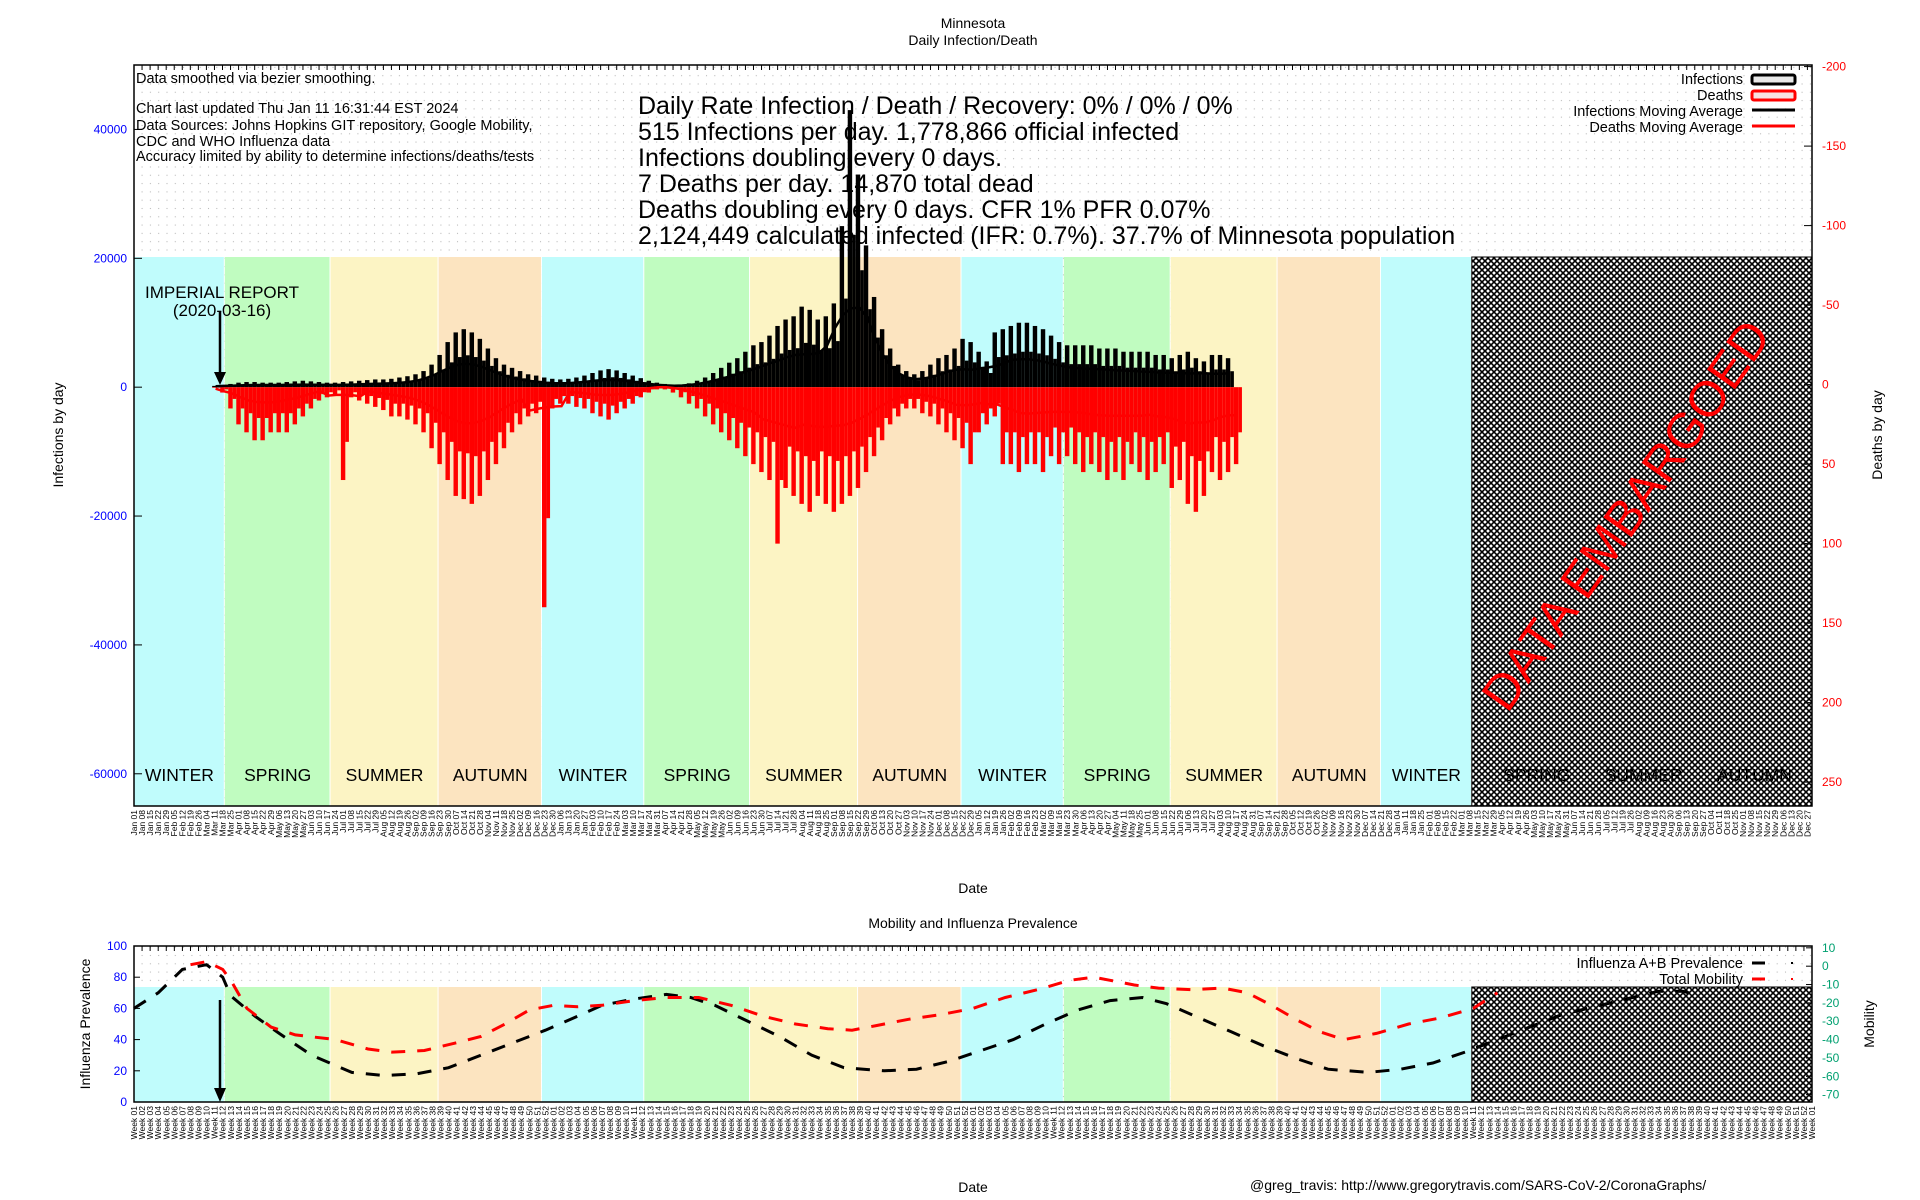  I want to click on date-tick-label: Sep 27, so click(1703, 823).